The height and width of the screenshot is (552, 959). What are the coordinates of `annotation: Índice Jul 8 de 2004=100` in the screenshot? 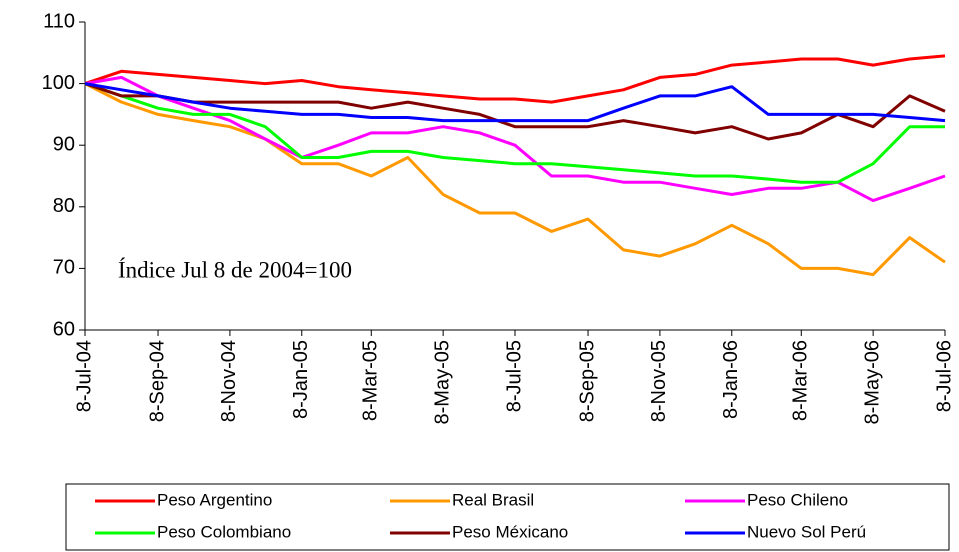 It's located at (235, 269).